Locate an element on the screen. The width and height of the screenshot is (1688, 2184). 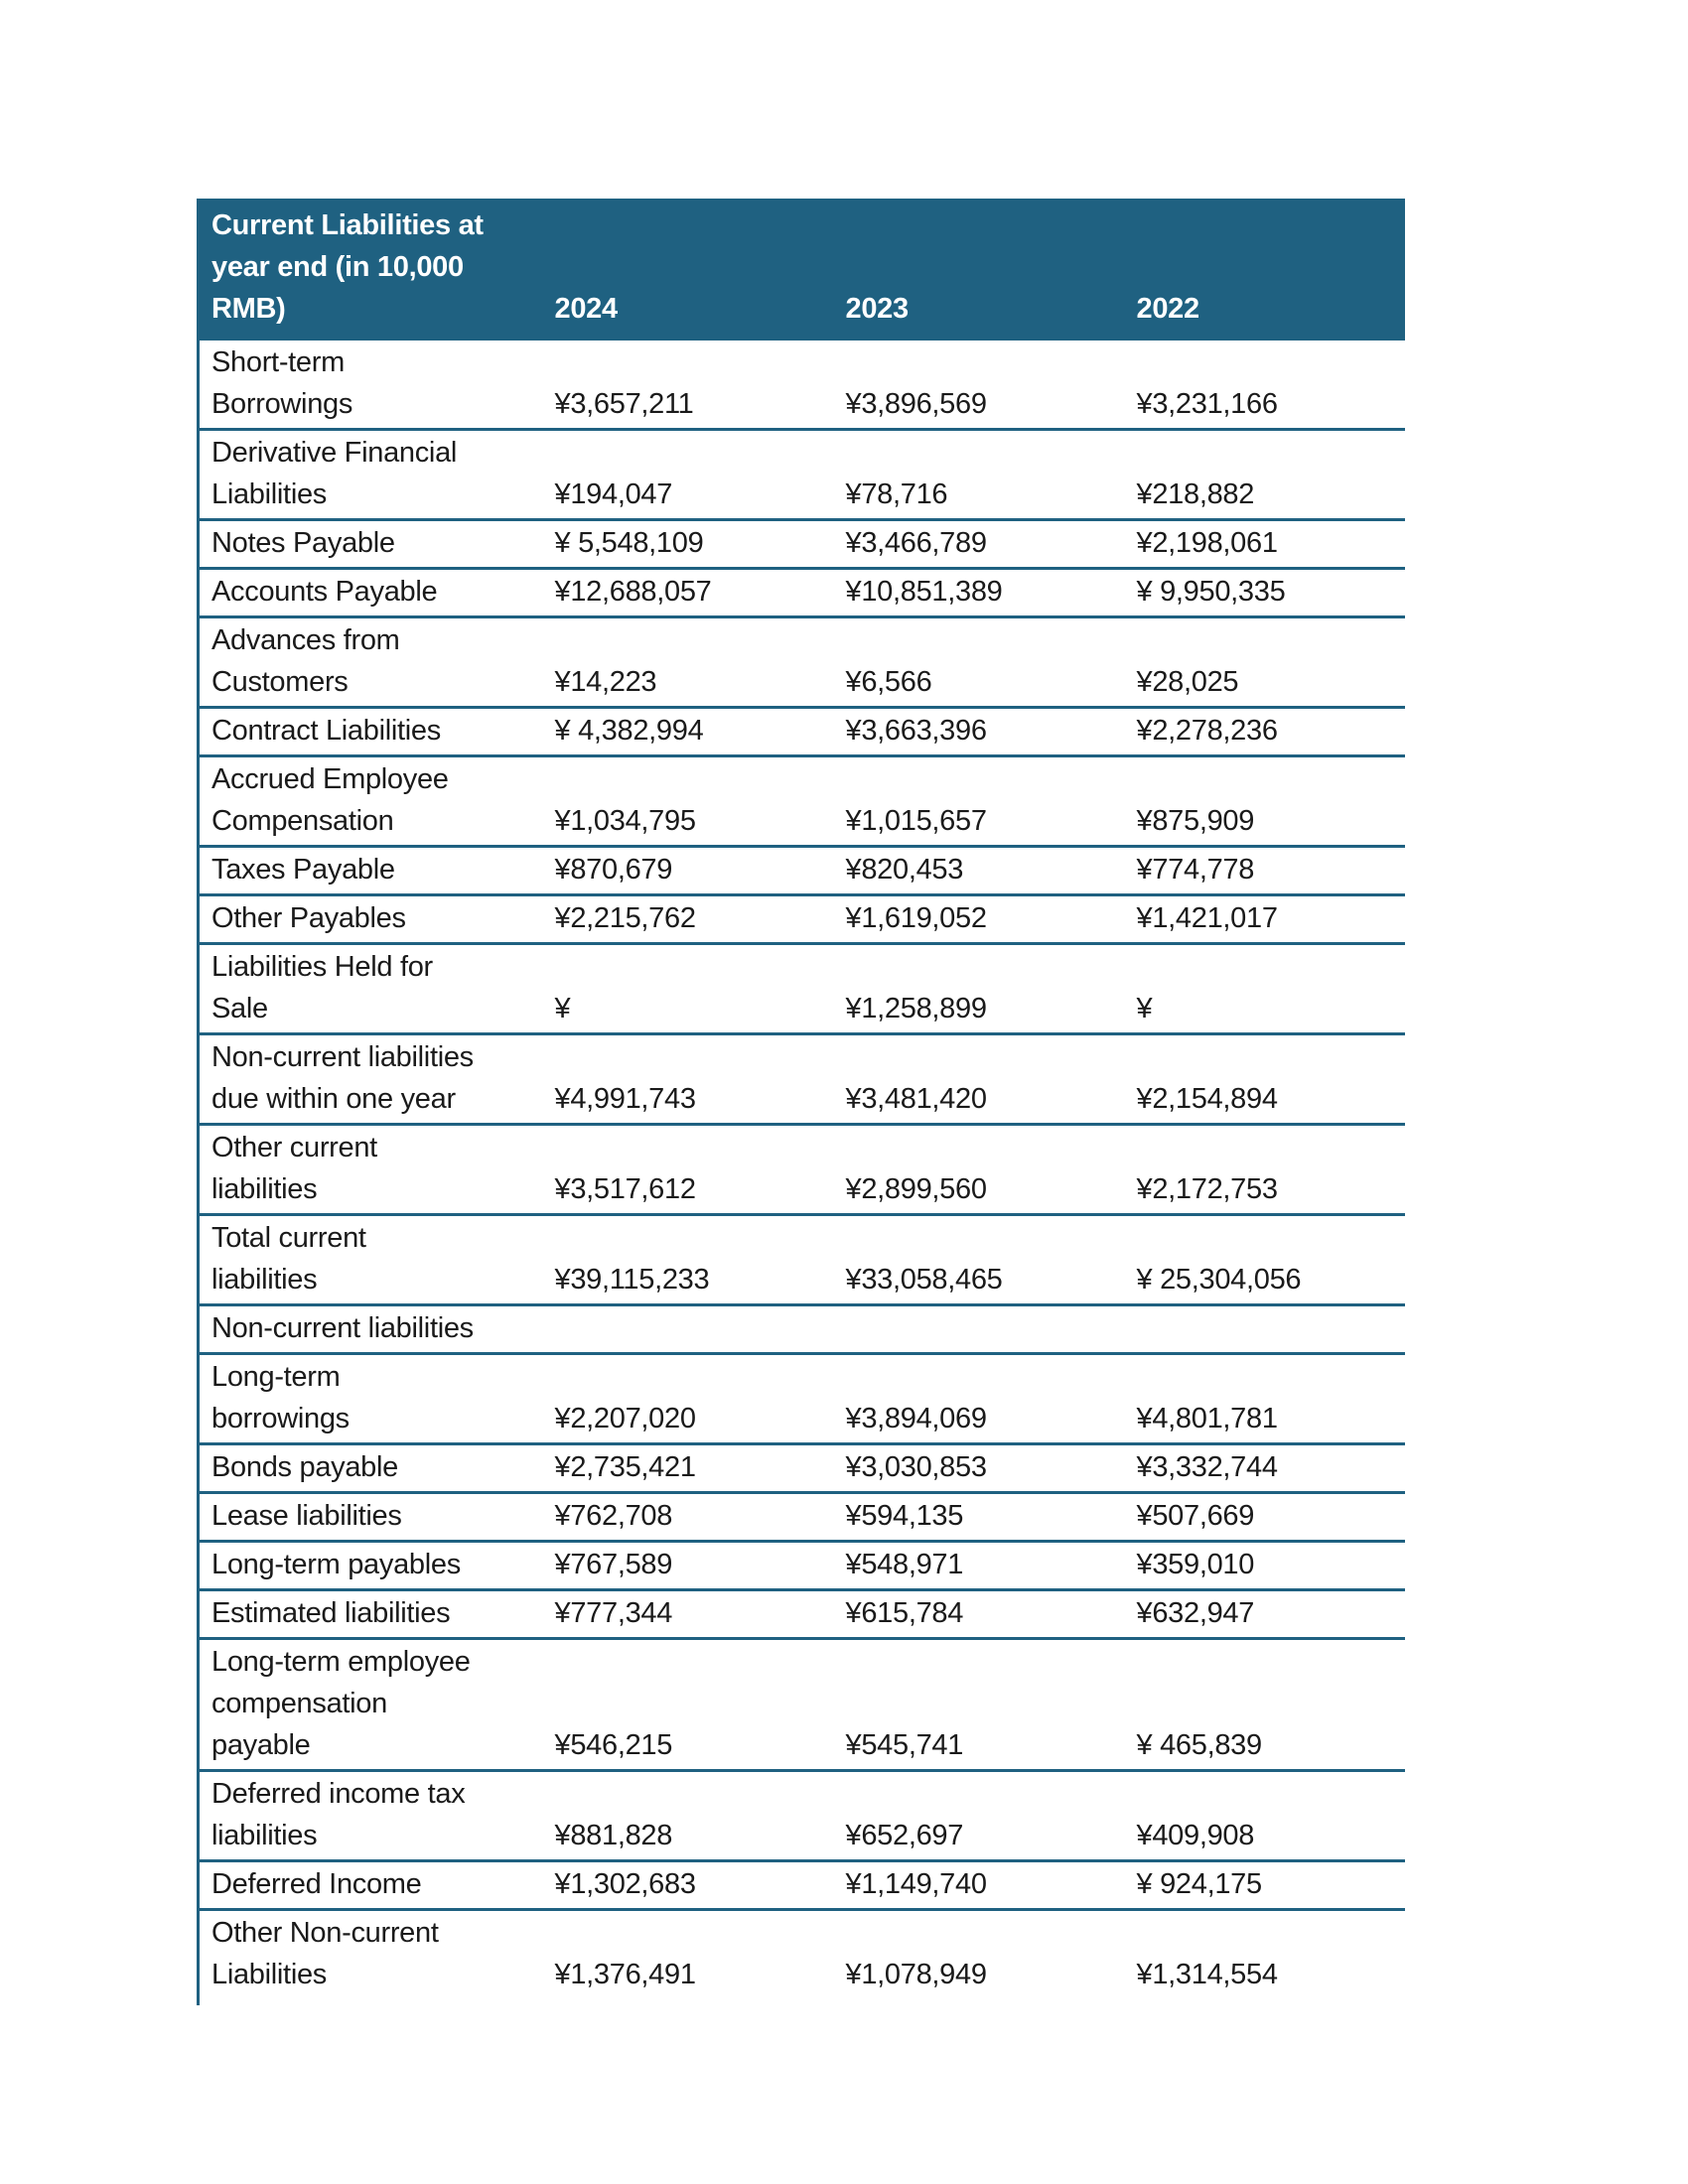
row-value-2022: ¥875,909 is located at coordinates (1264, 800).